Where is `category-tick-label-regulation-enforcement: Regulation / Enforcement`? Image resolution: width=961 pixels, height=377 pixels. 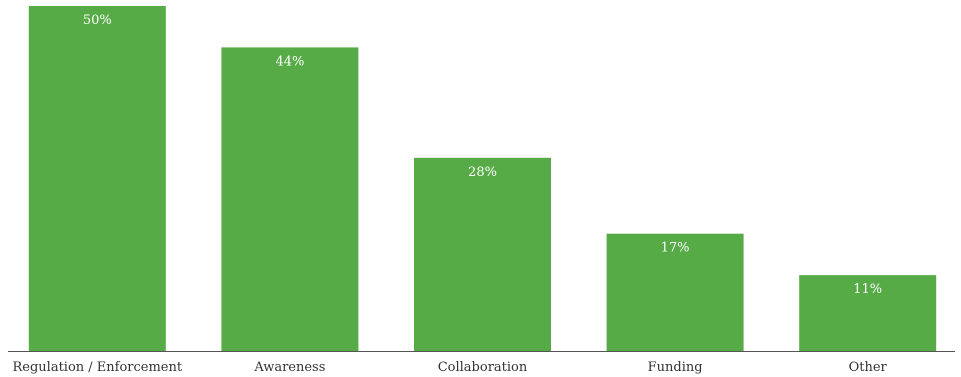 category-tick-label-regulation-enforcement: Regulation / Enforcement is located at coordinates (97, 367).